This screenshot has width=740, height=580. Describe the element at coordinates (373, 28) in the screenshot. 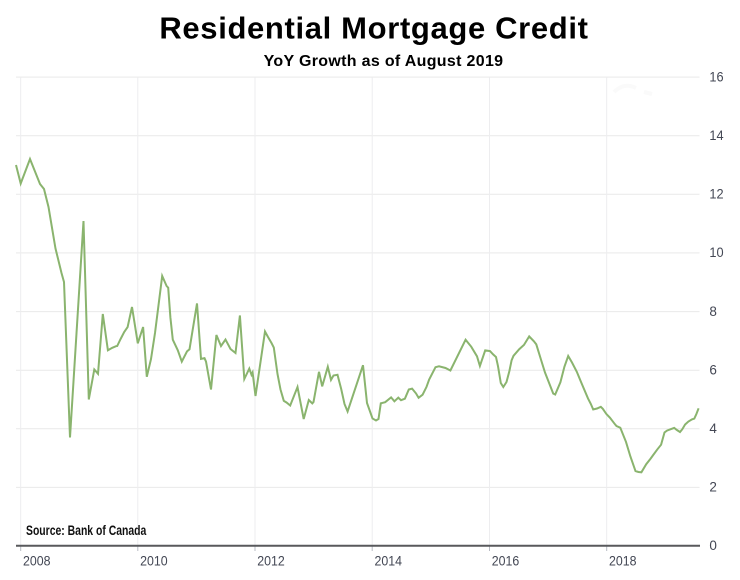

I see `svg-text: Residential Mortgage Credit` at that location.